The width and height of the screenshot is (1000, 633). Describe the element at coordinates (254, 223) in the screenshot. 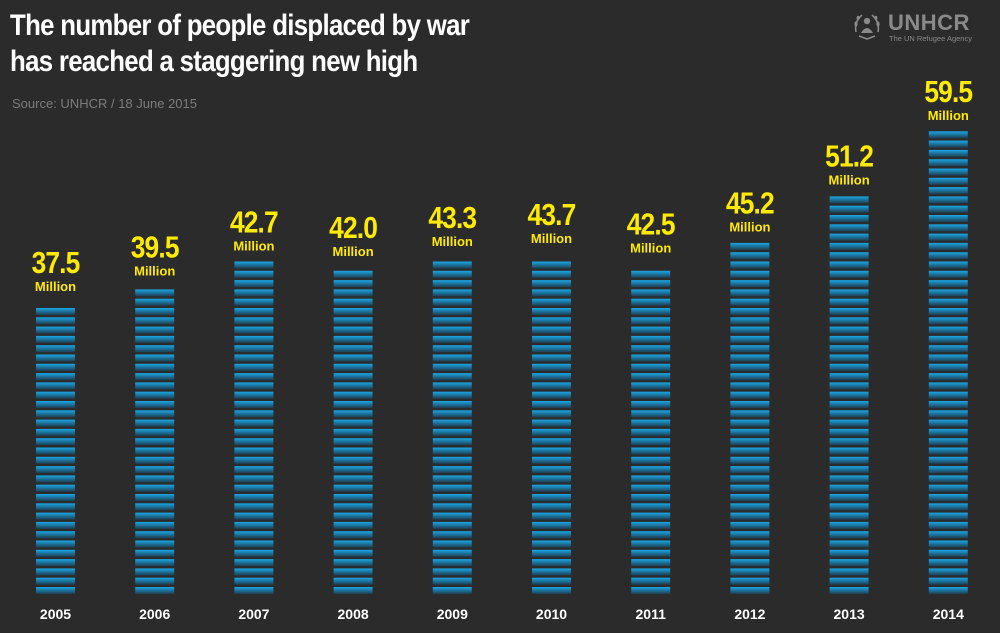

I see `value-label: 42.7` at that location.